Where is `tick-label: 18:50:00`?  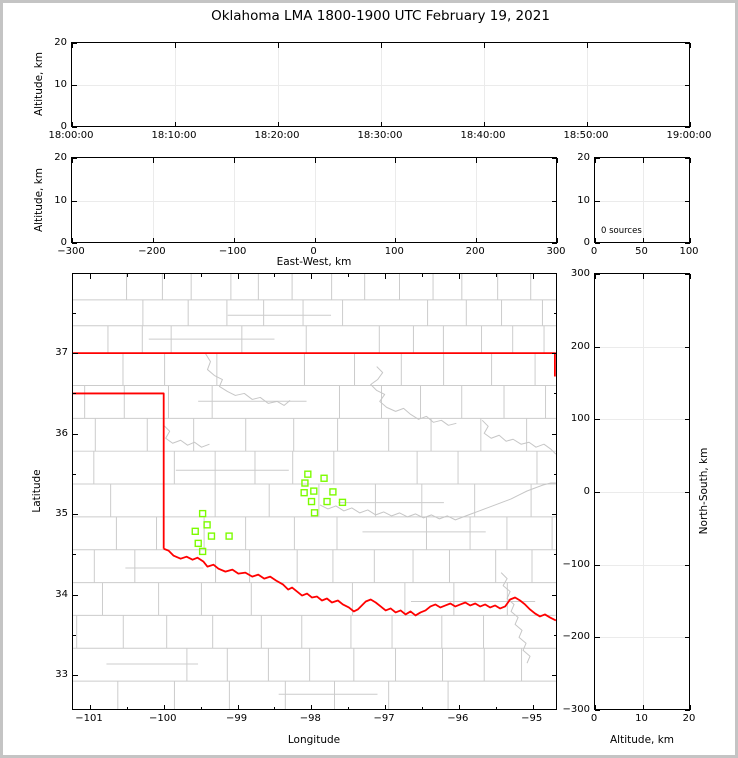
tick-label: 18:50:00 is located at coordinates (586, 135).